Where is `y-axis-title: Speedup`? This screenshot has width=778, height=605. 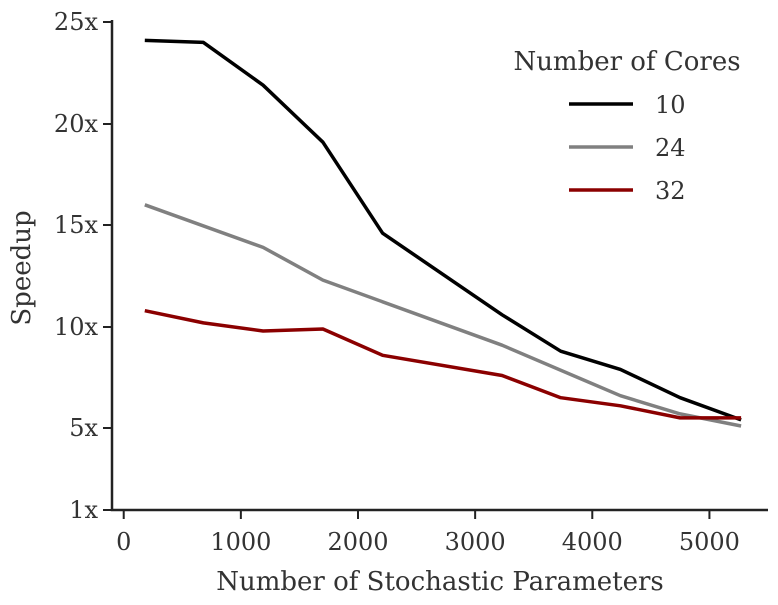
y-axis-title: Speedup is located at coordinates (22, 267).